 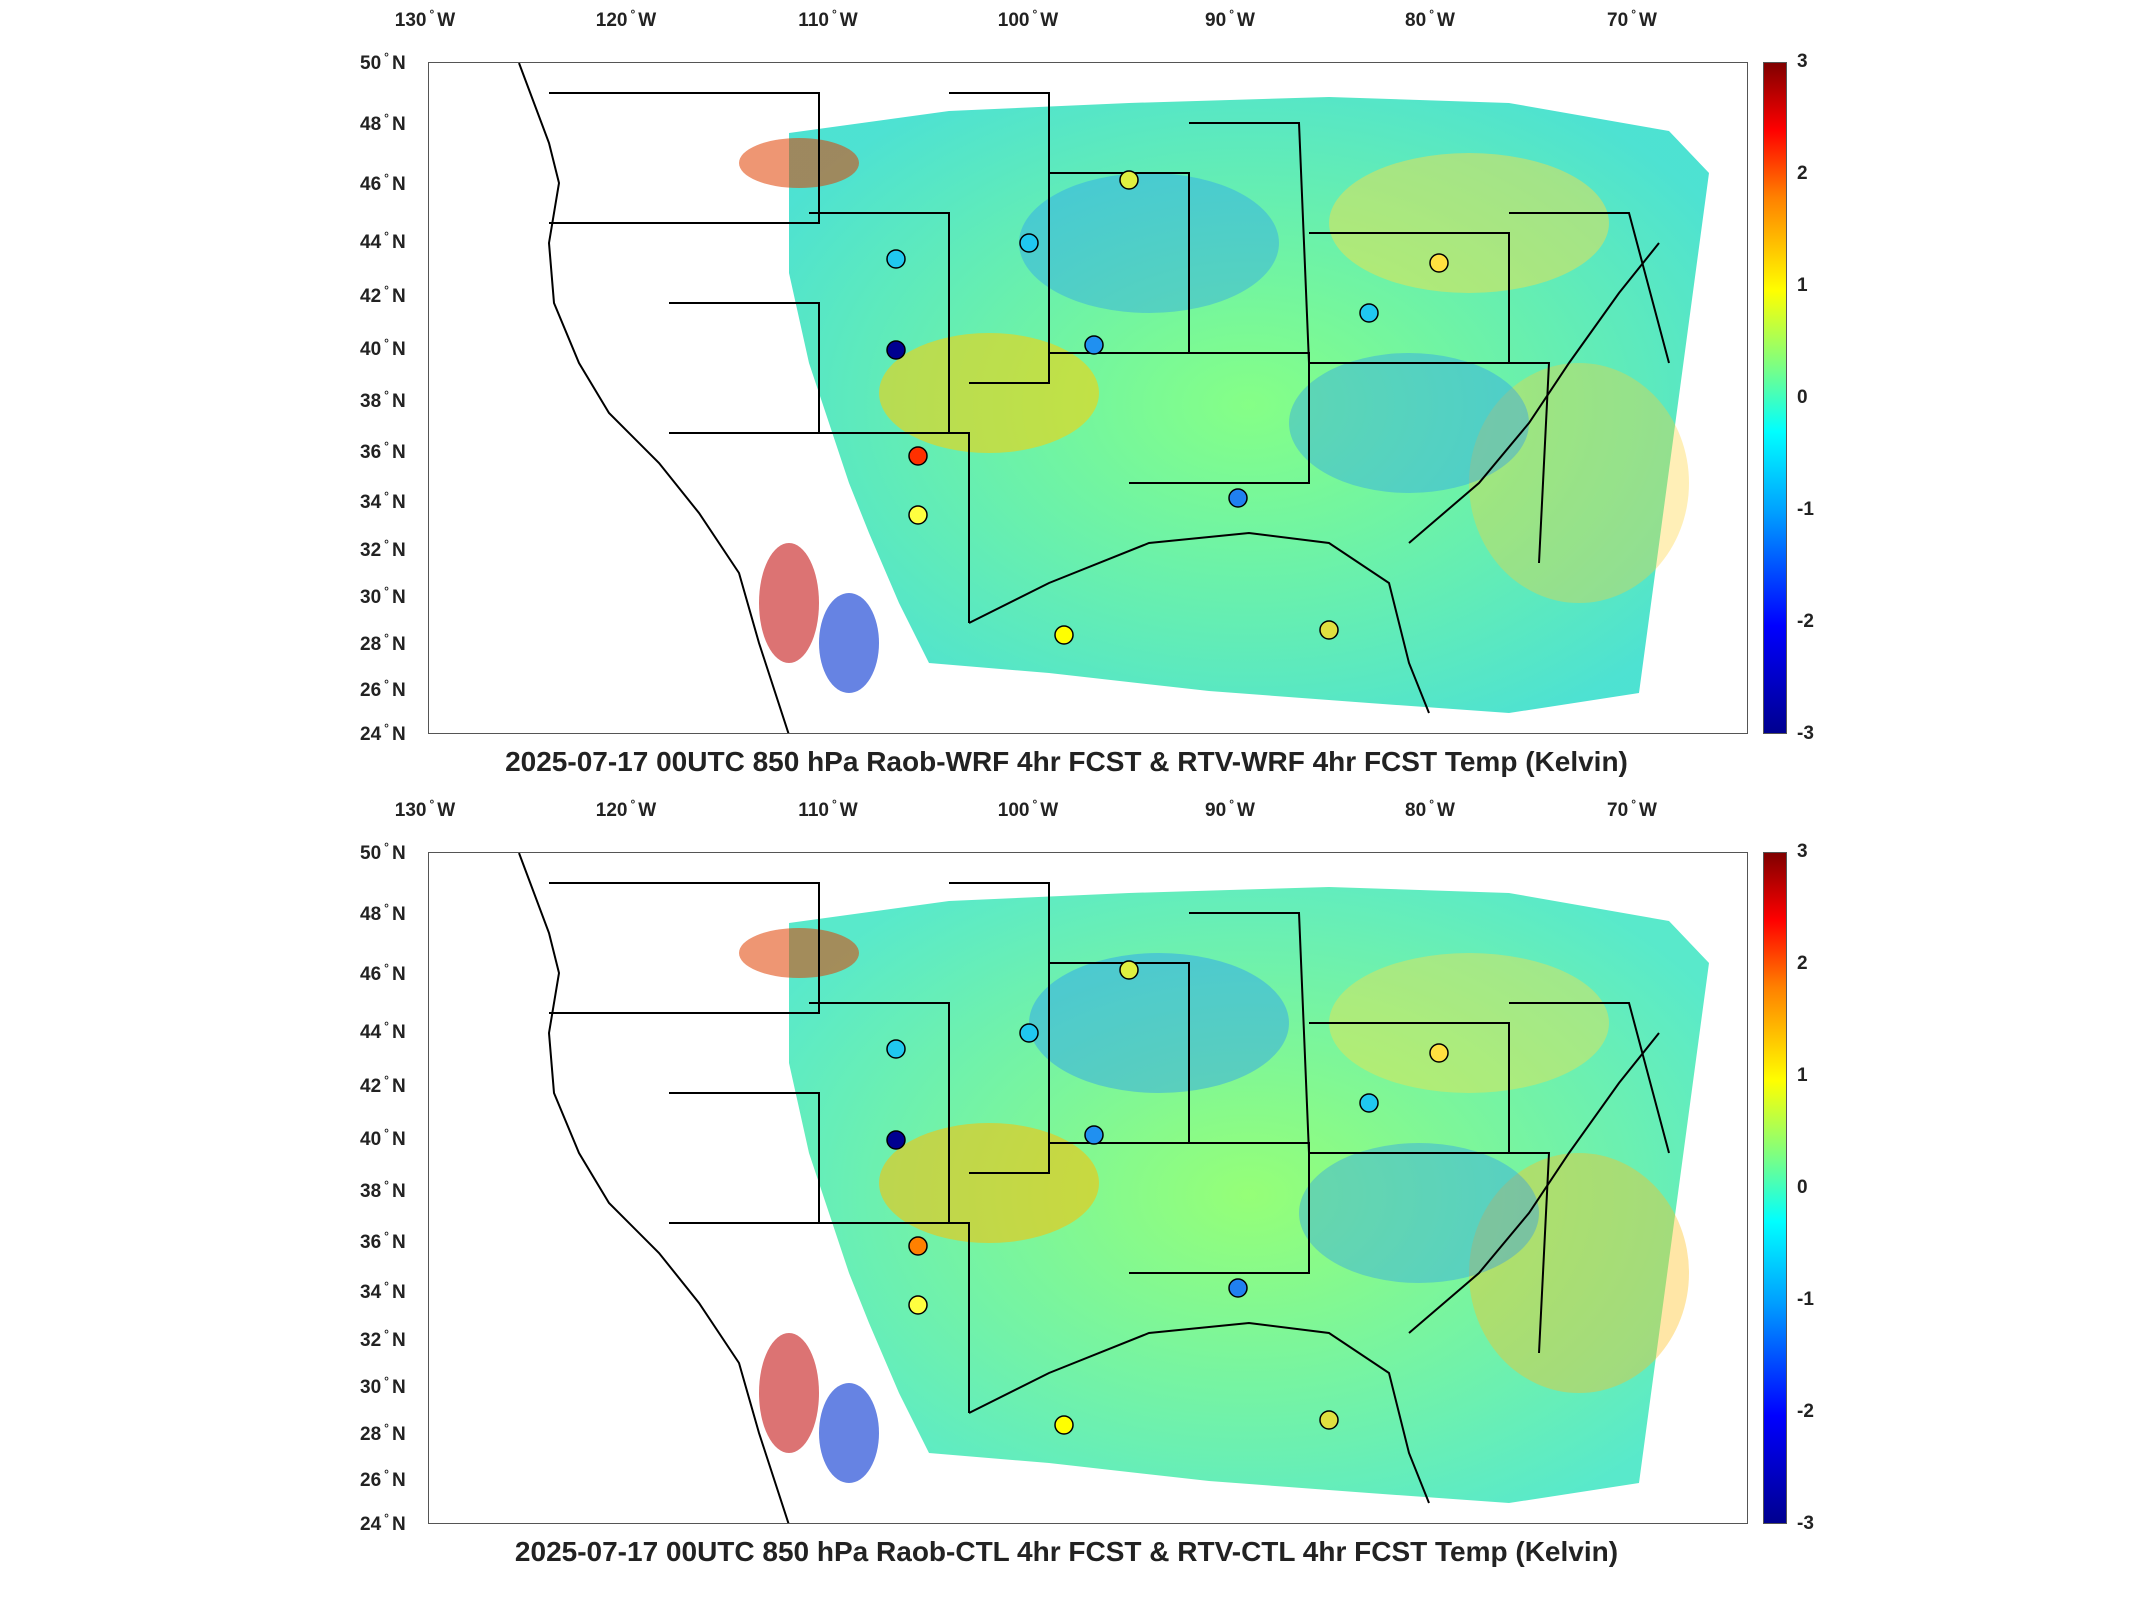 I want to click on lat-label: 30 ° N, so click(x=383, y=596).